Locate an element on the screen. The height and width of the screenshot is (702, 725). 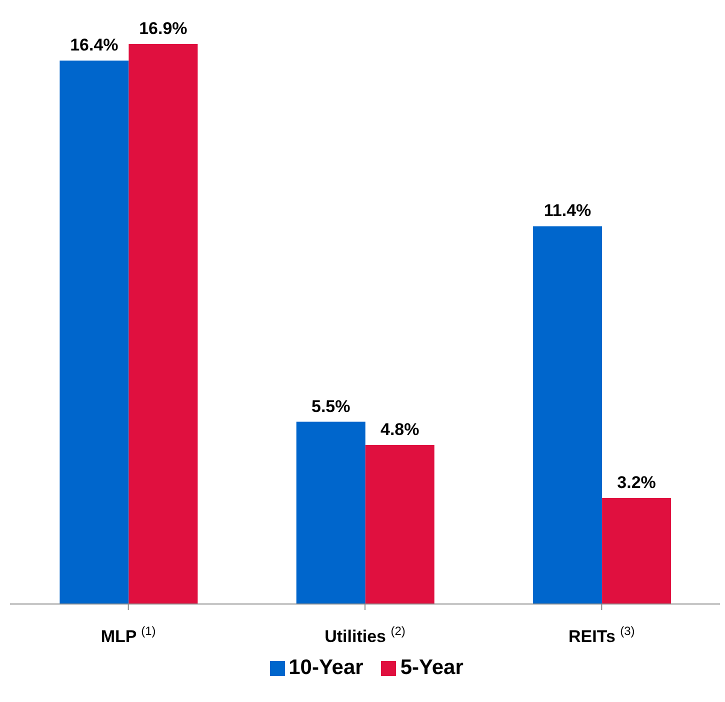
x-tick-label: Utilities $^{(2)}$ is located at coordinates (365, 635).